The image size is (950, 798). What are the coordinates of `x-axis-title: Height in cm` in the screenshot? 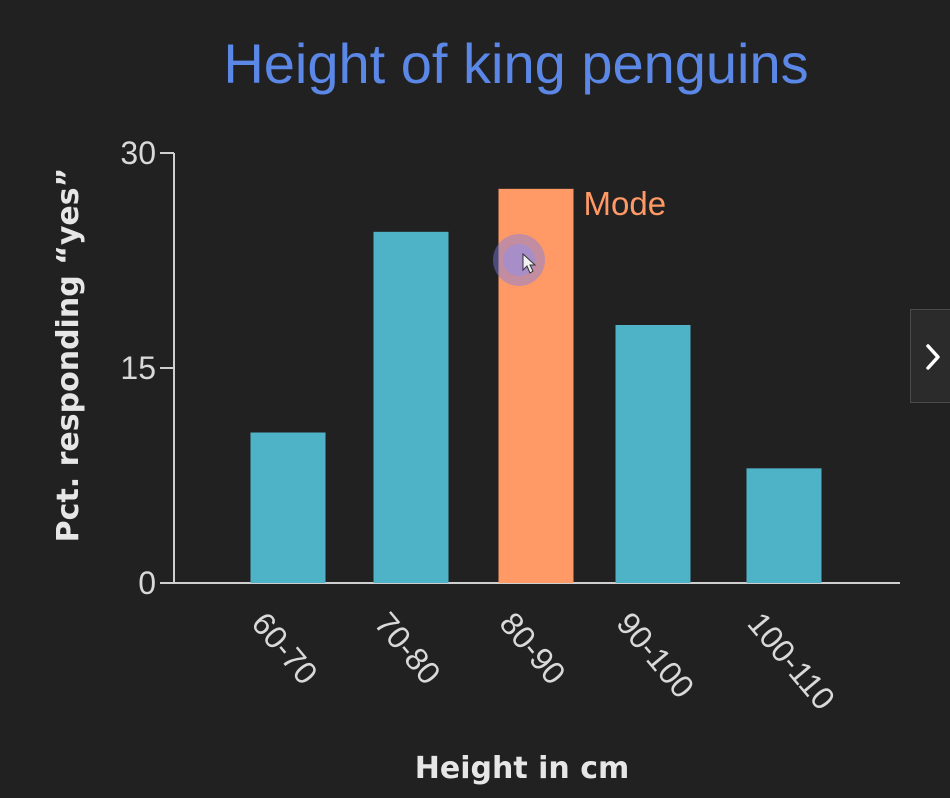 It's located at (522, 768).